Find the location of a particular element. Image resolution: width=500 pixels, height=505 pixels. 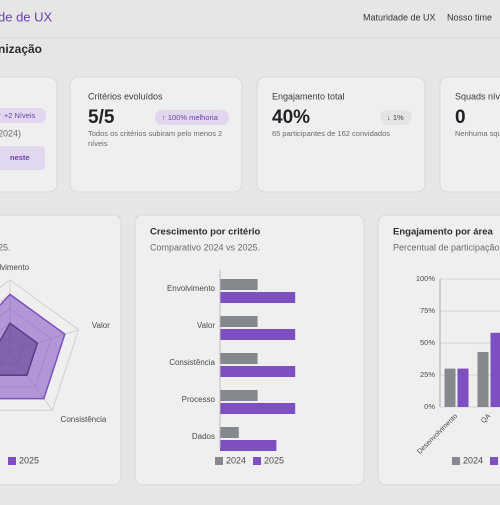

section-title: nização is located at coordinates (21, 49).